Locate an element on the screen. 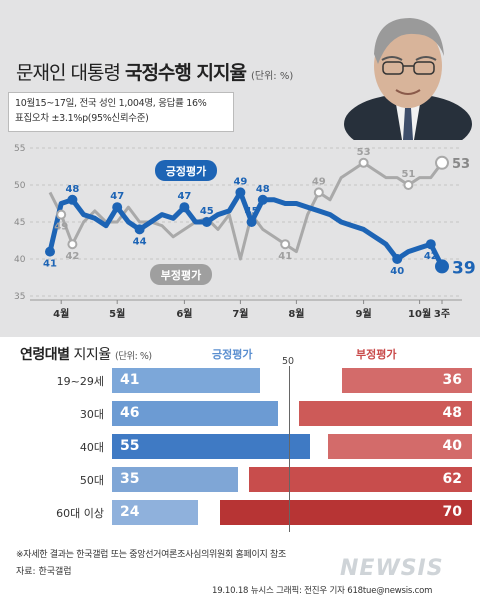 The height and width of the screenshot is (599, 480). negative-series-name: 부정평가 is located at coordinates (181, 275).